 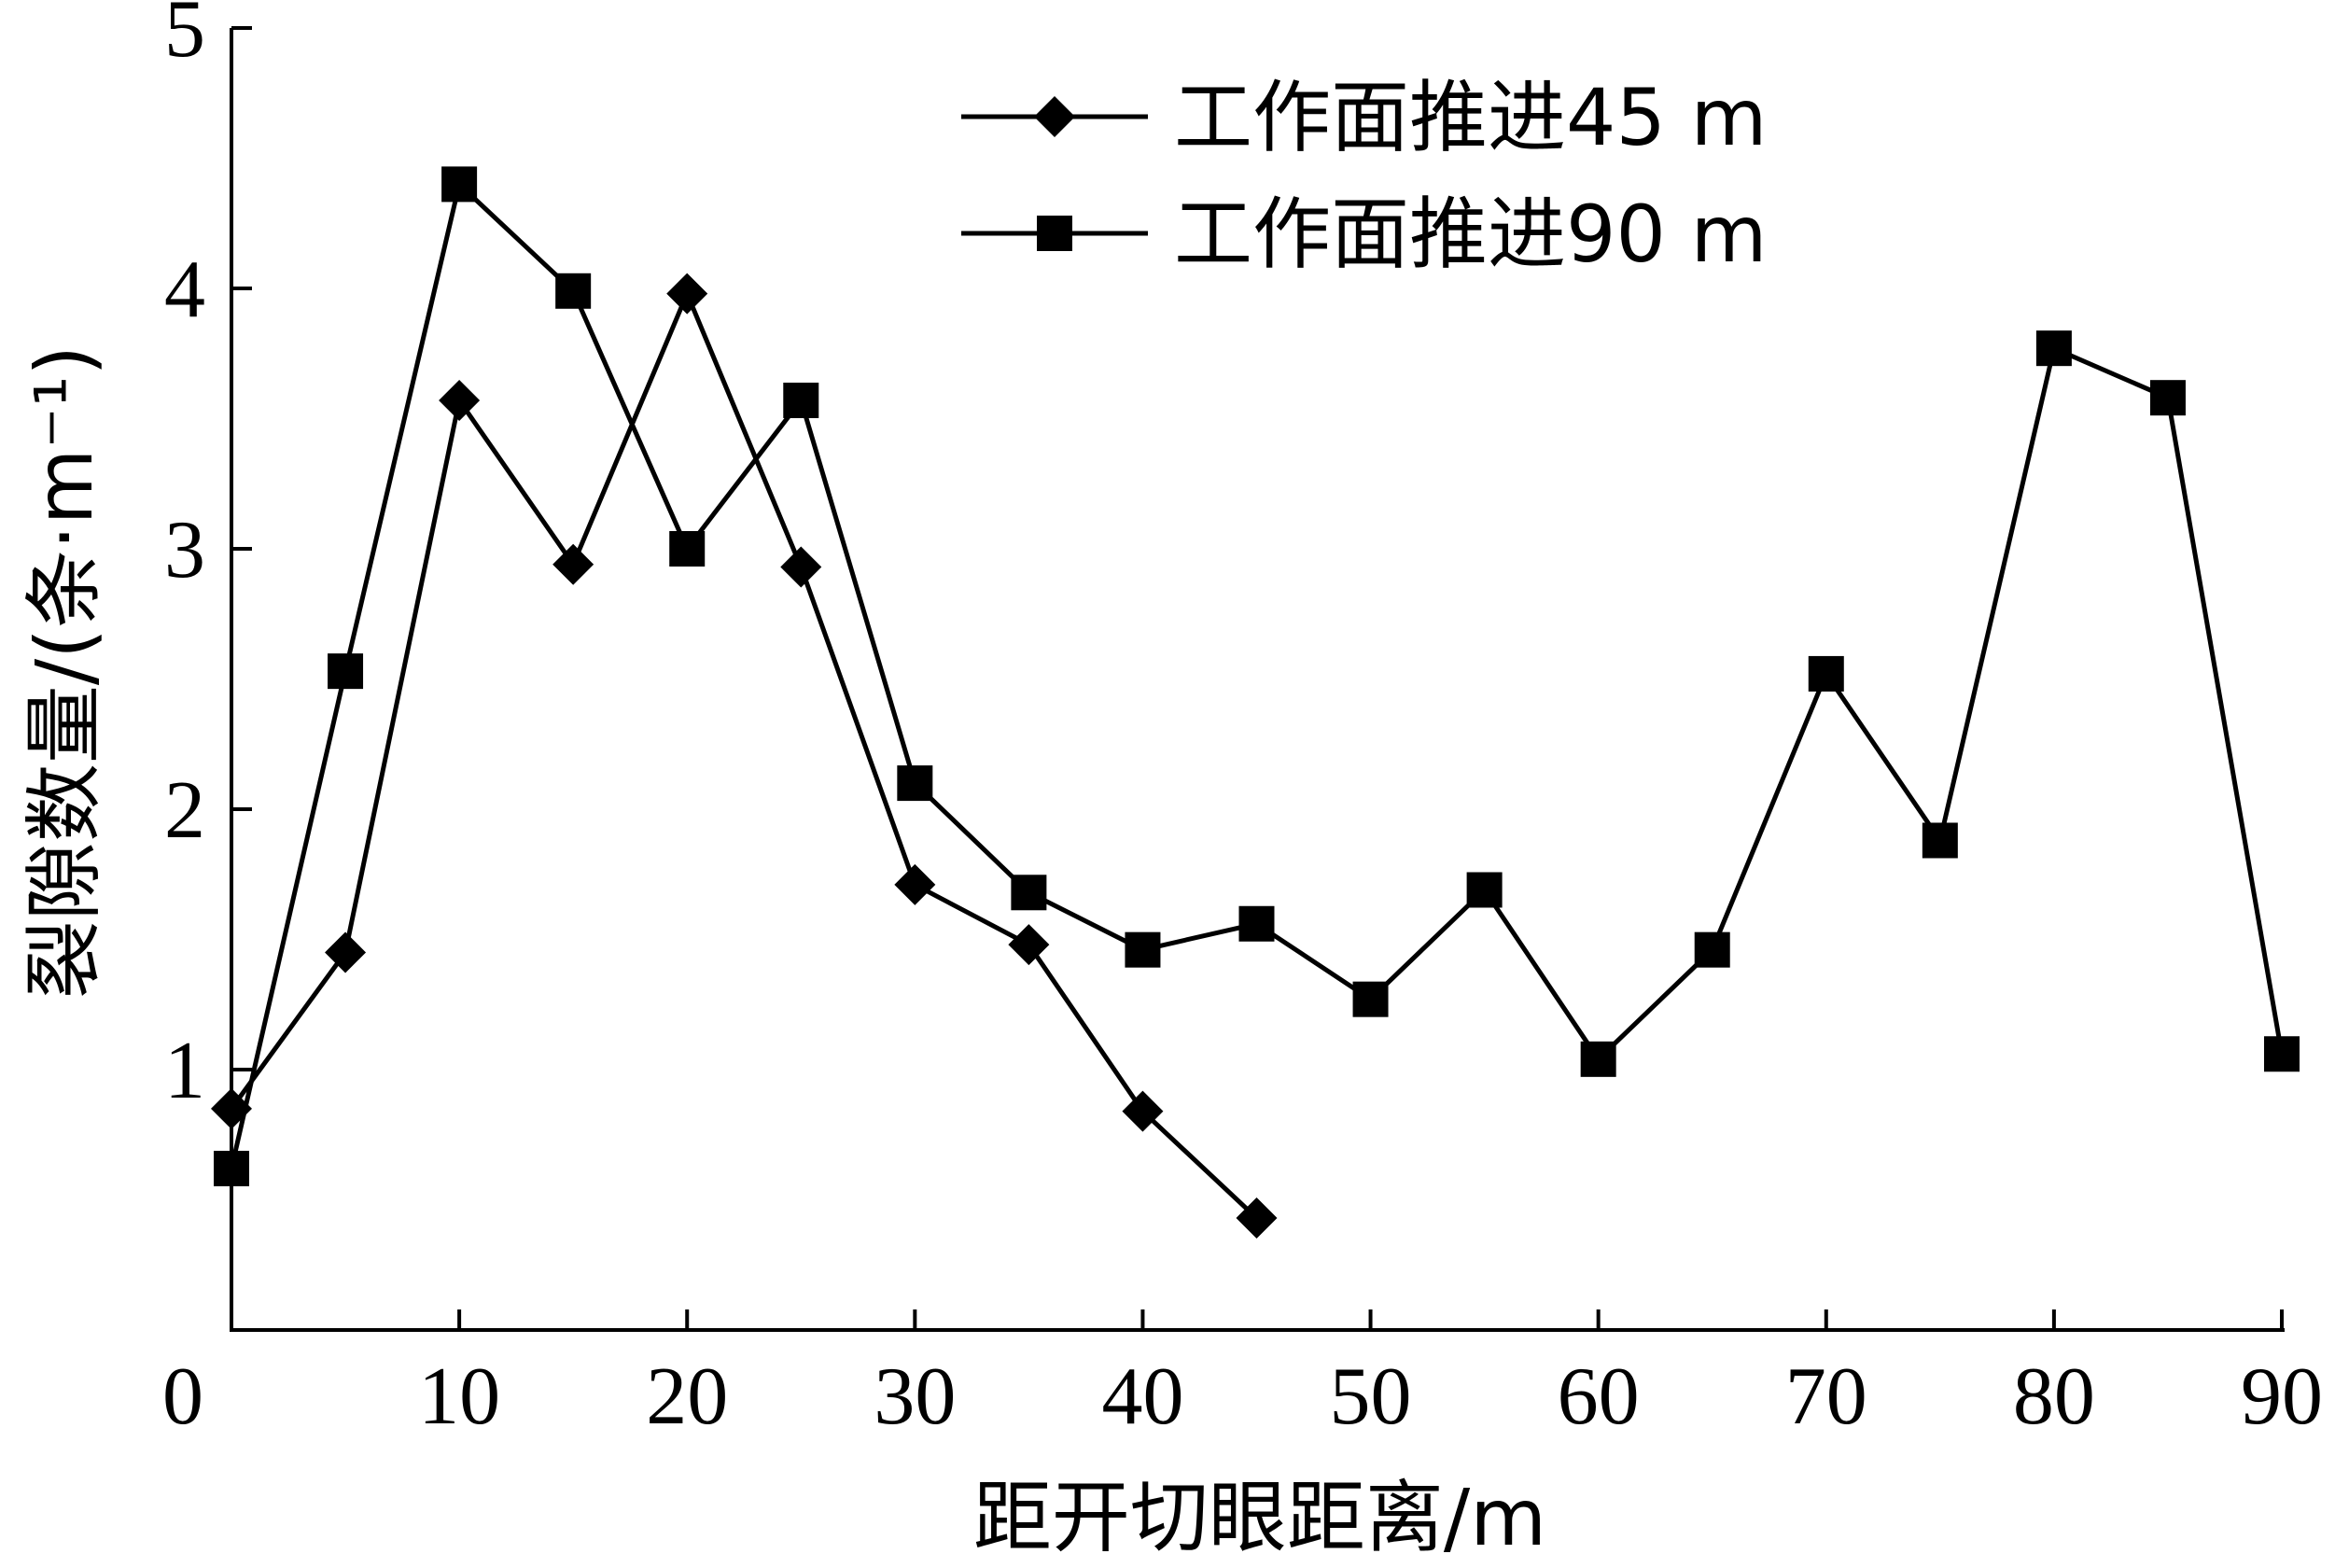 What do you see at coordinates (1371, 1396) in the screenshot?
I see `x-tick-label: 50` at bounding box center [1371, 1396].